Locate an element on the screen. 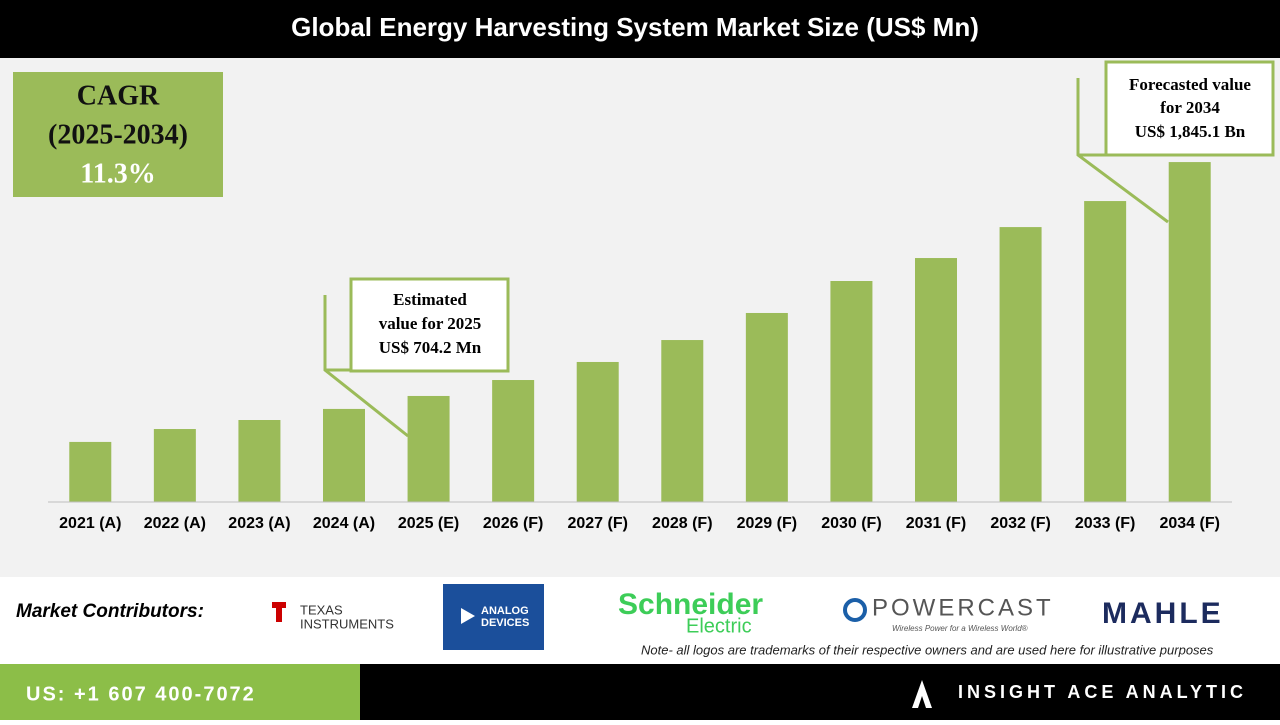 The height and width of the screenshot is (725, 1280). logo-text: INSTRUMENTS is located at coordinates (347, 623).